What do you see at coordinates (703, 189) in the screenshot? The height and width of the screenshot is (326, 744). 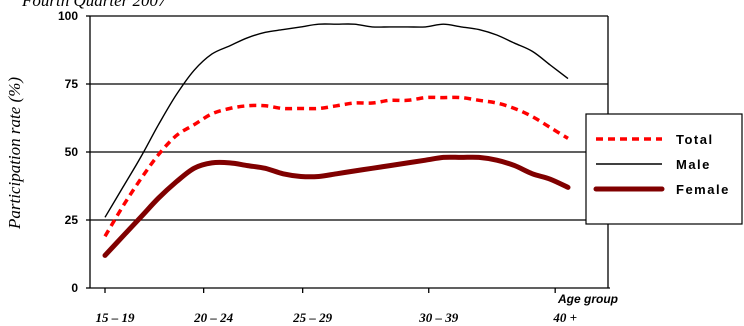 I see `legend-label-female: Female` at bounding box center [703, 189].